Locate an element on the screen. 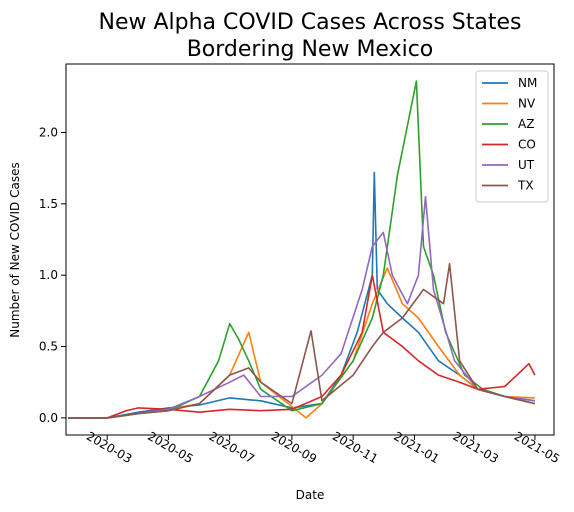 Image resolution: width=574 pixels, height=512 pixels. legend: NM NV AZ CO UT TX is located at coordinates (512, 136).